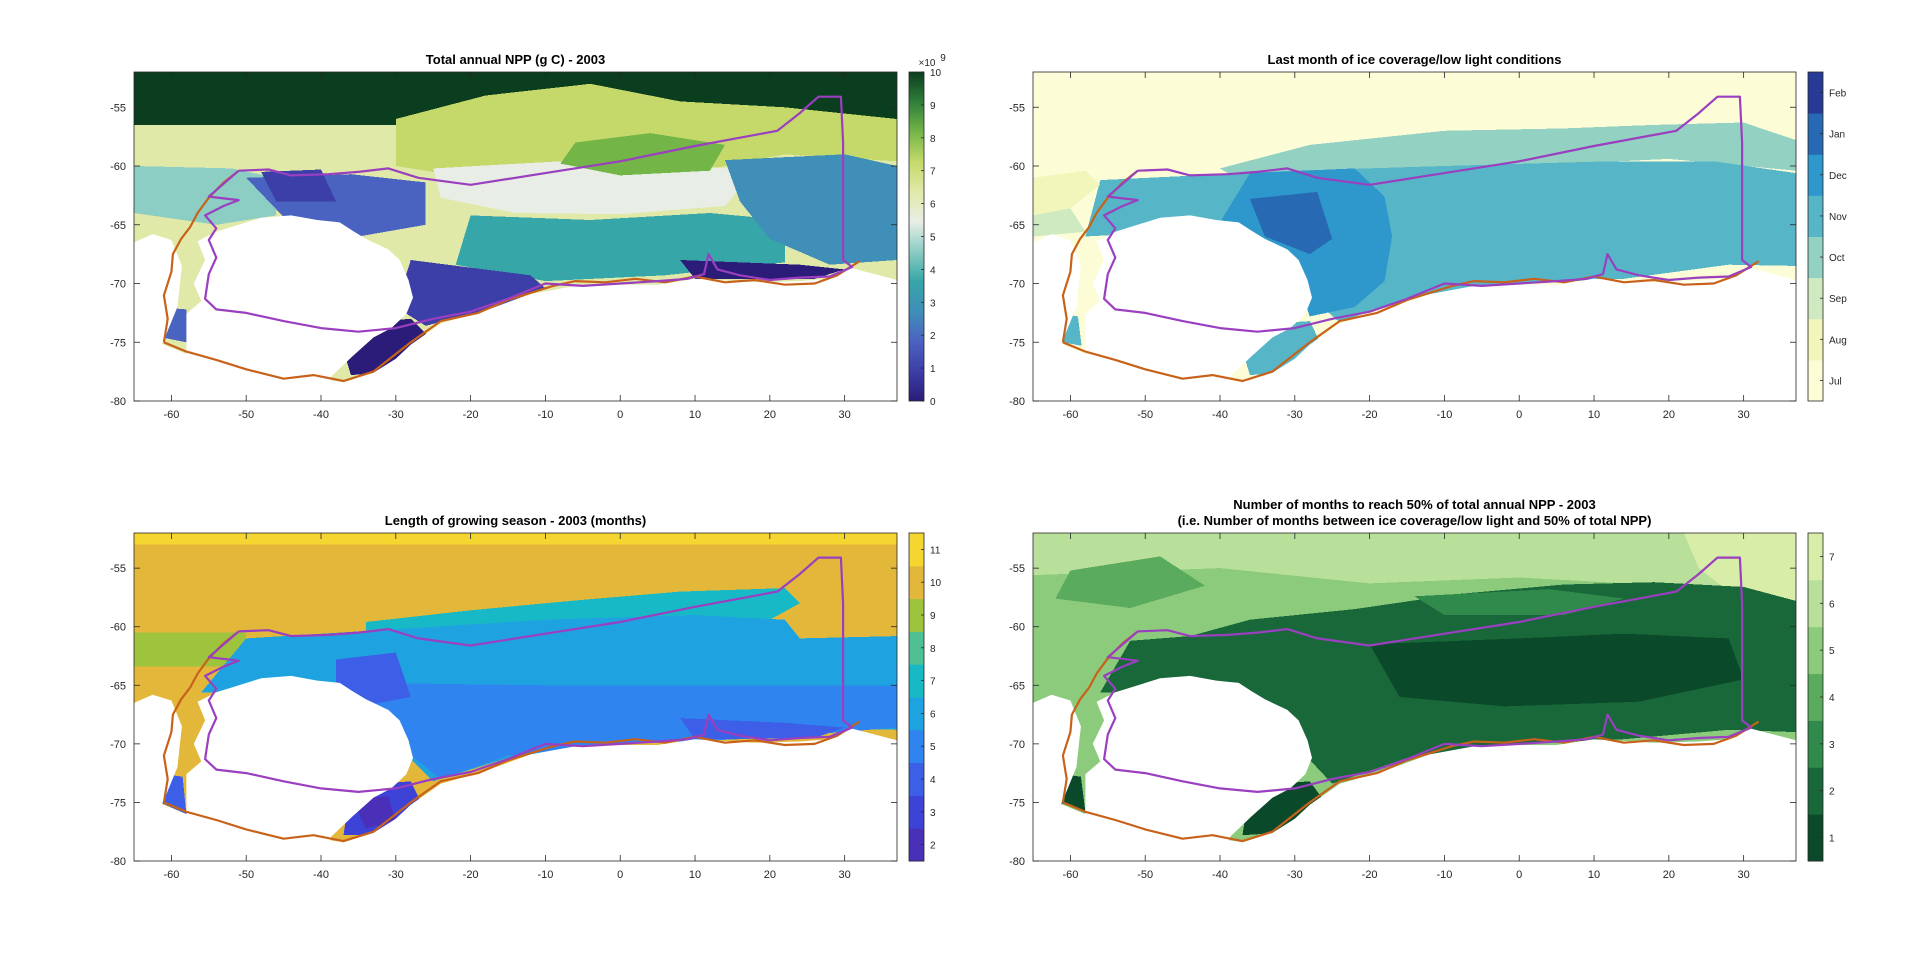 Image resolution: width=1920 pixels, height=963 pixels. I want to click on y-tick-label: -80, so click(1017, 862).